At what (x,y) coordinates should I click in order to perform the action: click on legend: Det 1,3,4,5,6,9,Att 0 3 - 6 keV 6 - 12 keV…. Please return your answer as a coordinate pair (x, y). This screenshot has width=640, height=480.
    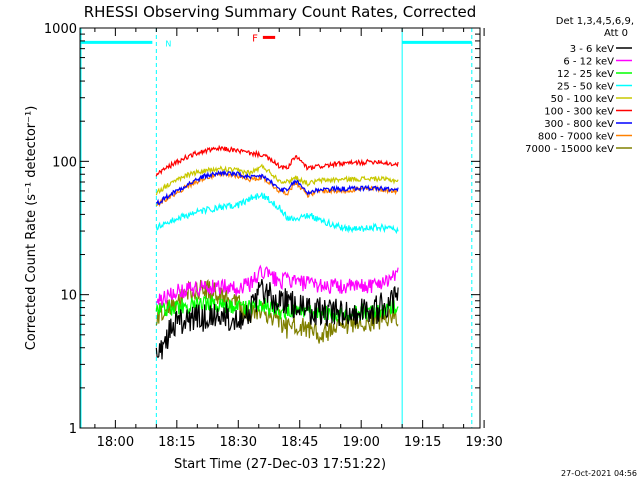
    Looking at the image, I should click on (579, 85).